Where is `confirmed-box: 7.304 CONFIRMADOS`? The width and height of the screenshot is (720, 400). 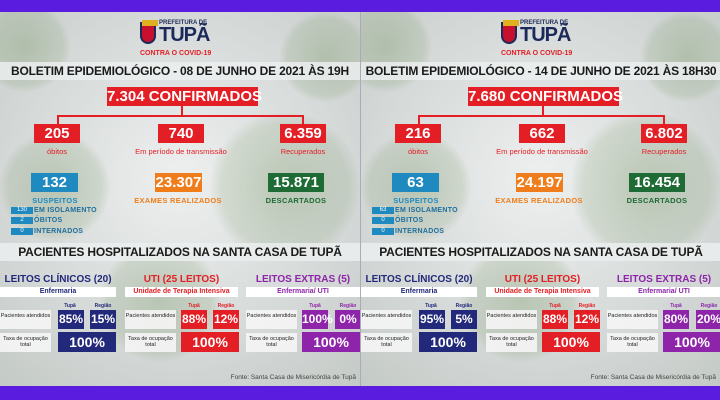 confirmed-box: 7.304 CONFIRMADOS is located at coordinates (185, 96).